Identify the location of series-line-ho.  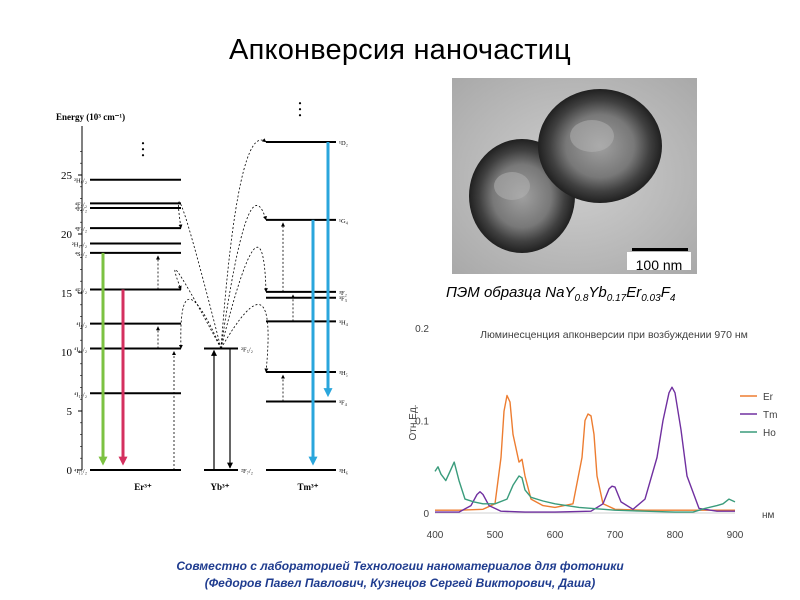
(585, 487).